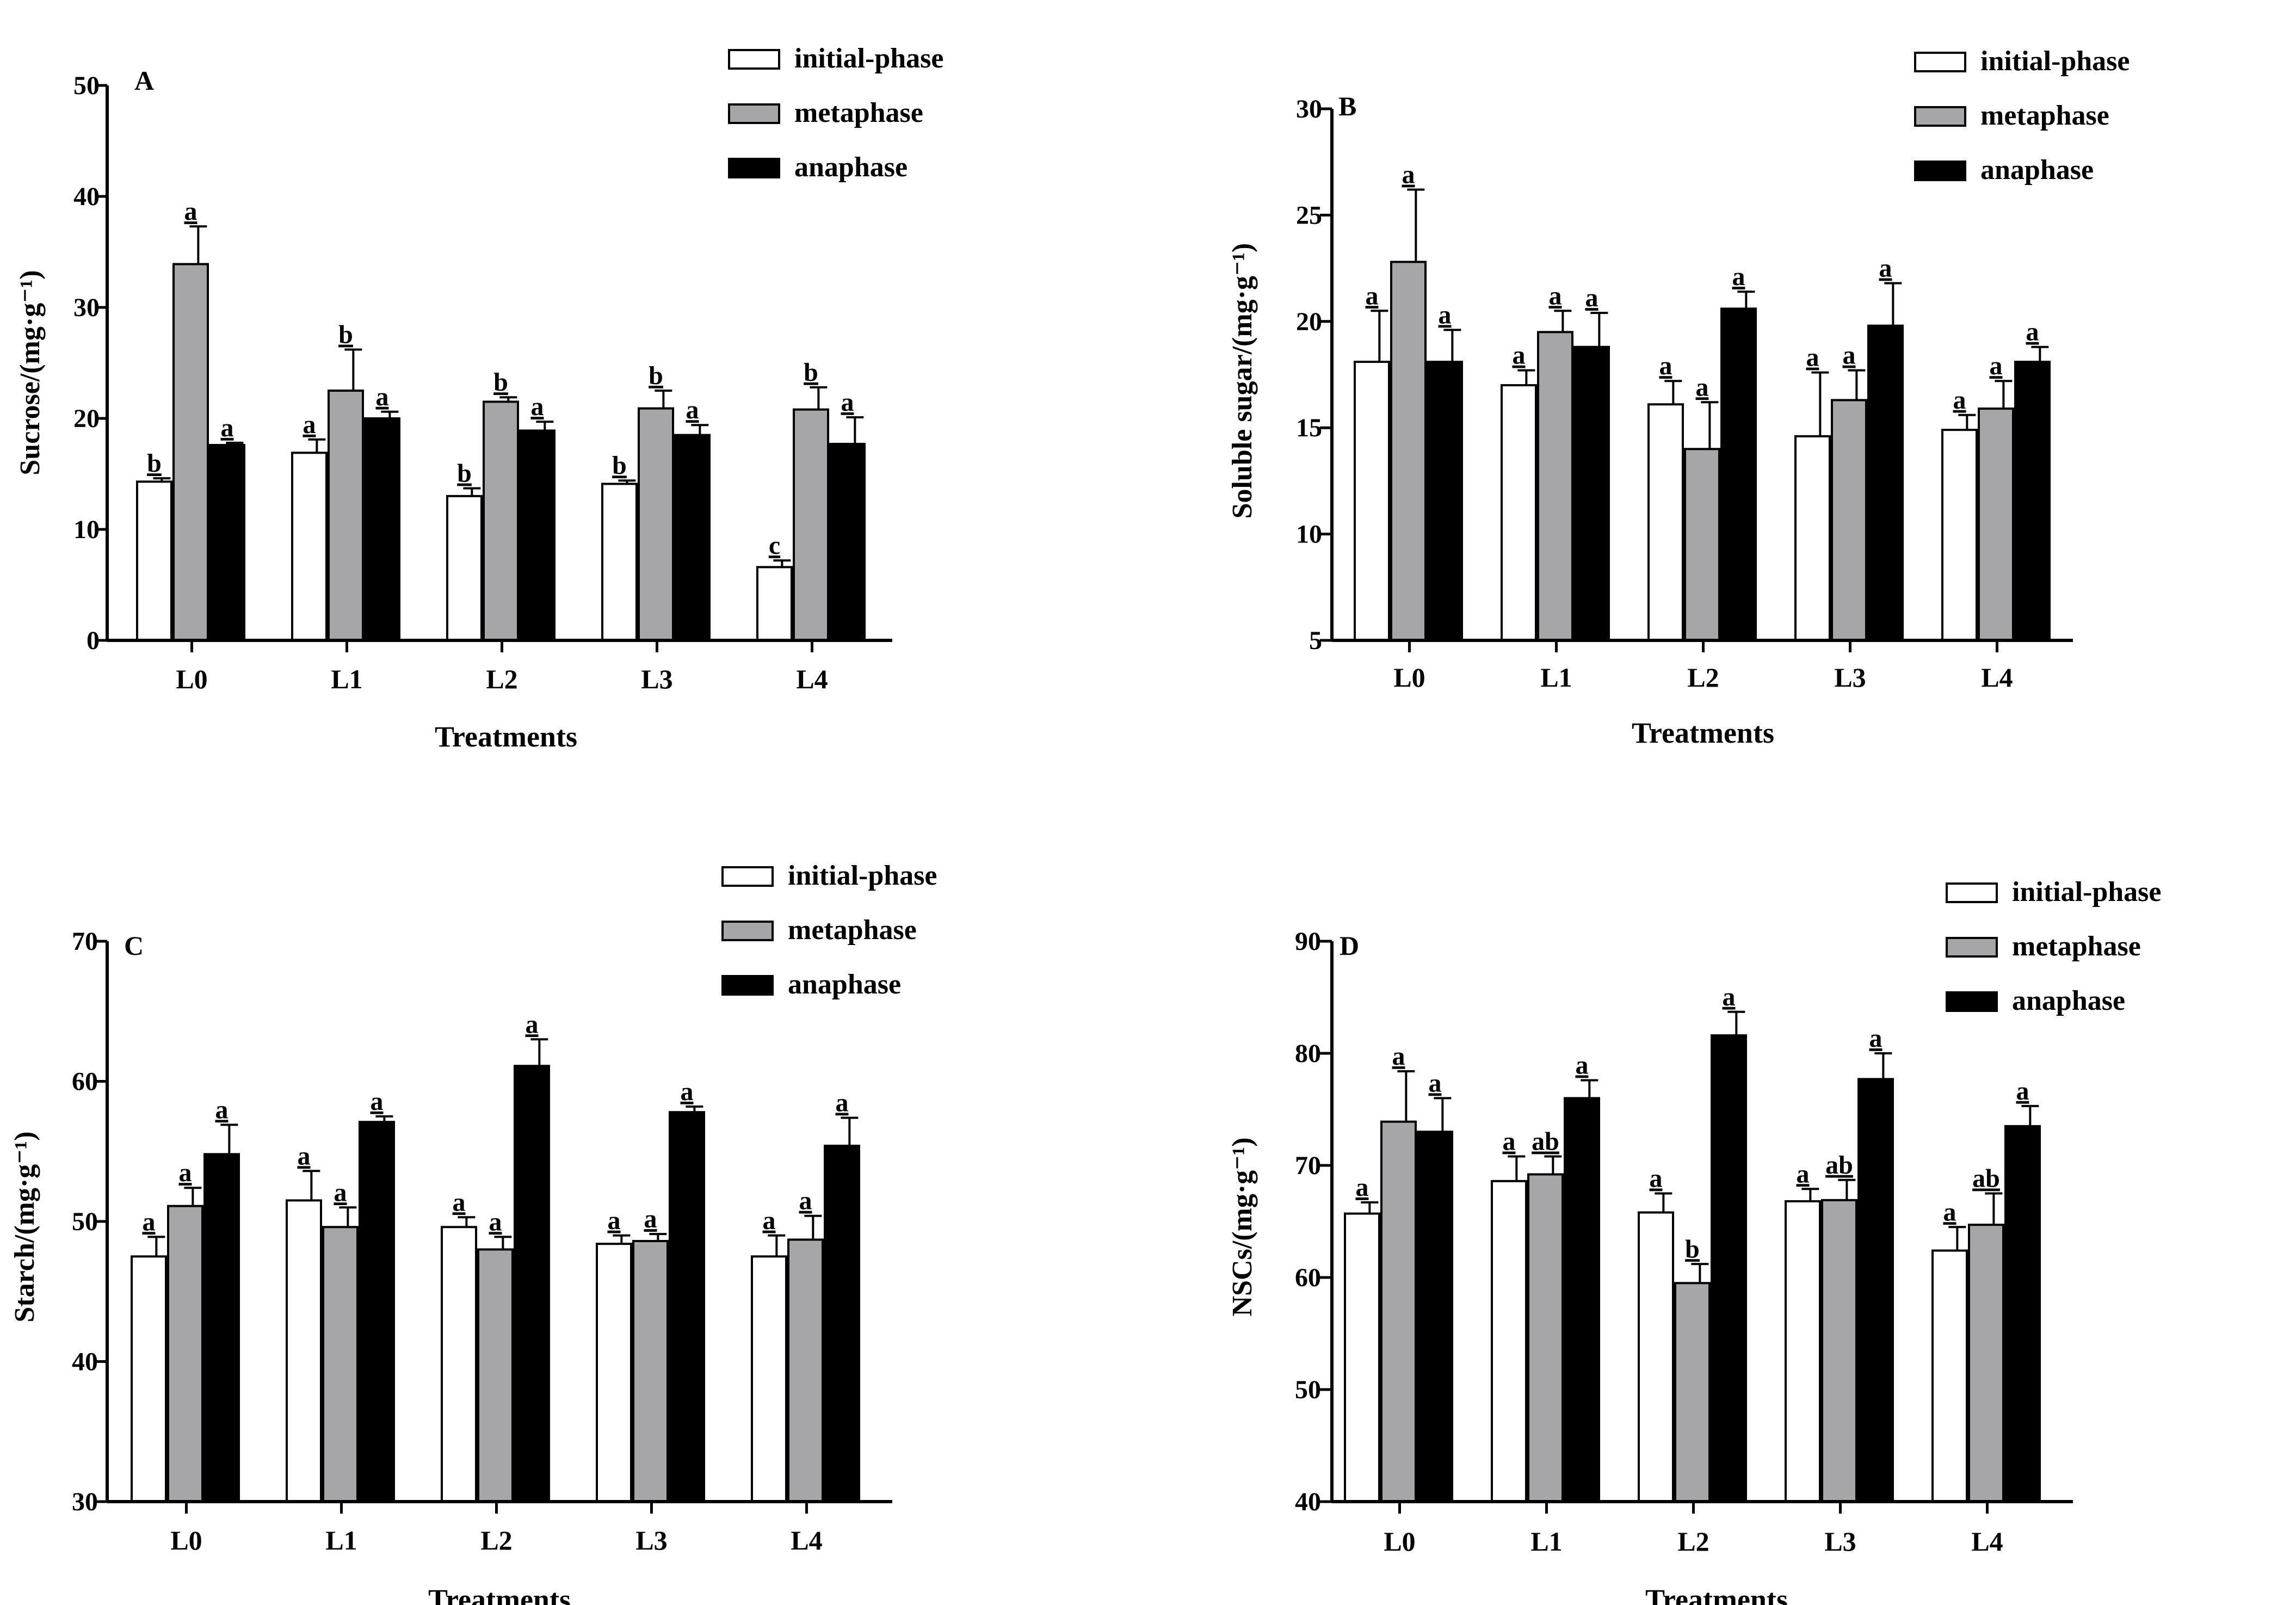 The image size is (2296, 1605). Describe the element at coordinates (842, 1323) in the screenshot. I see `bar-anaphase-L4` at that location.